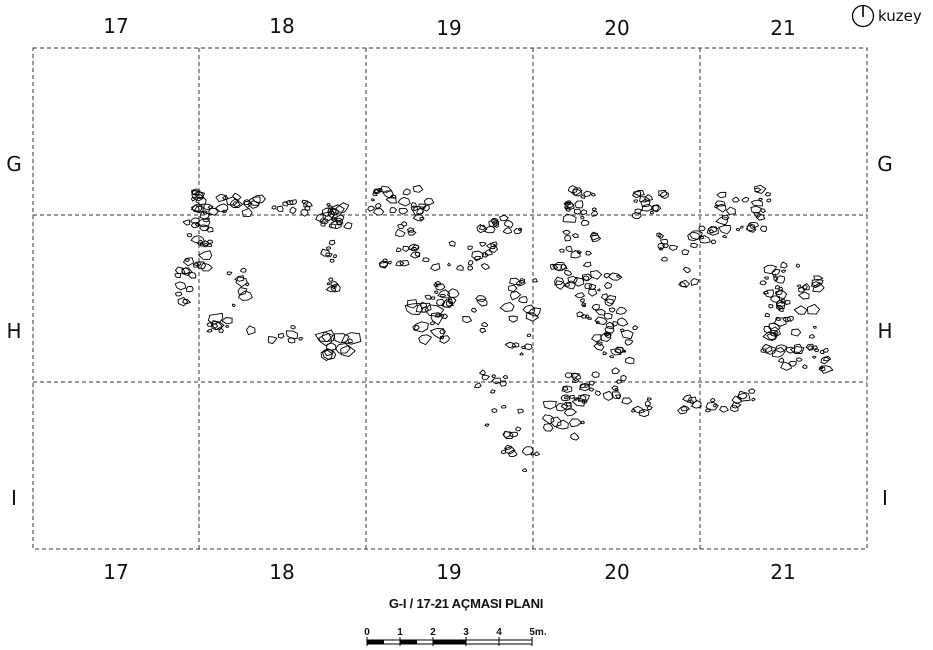  What do you see at coordinates (14, 164) in the screenshot?
I see `row-label-g-left: G` at bounding box center [14, 164].